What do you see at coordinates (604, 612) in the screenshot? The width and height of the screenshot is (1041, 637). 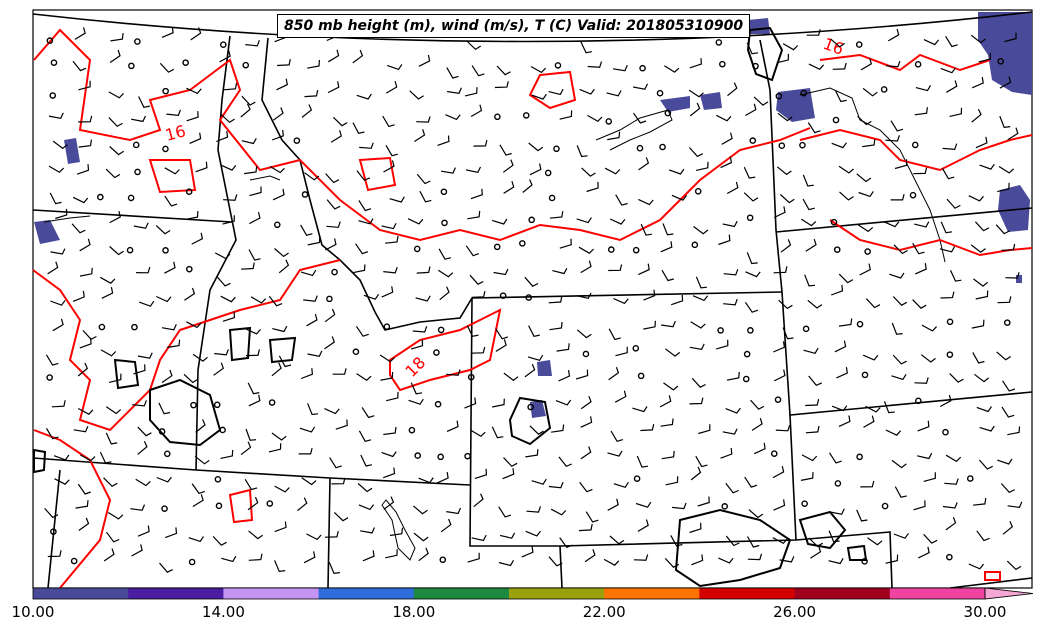 I see `colorbar-tick-label: 22.00` at bounding box center [604, 612].